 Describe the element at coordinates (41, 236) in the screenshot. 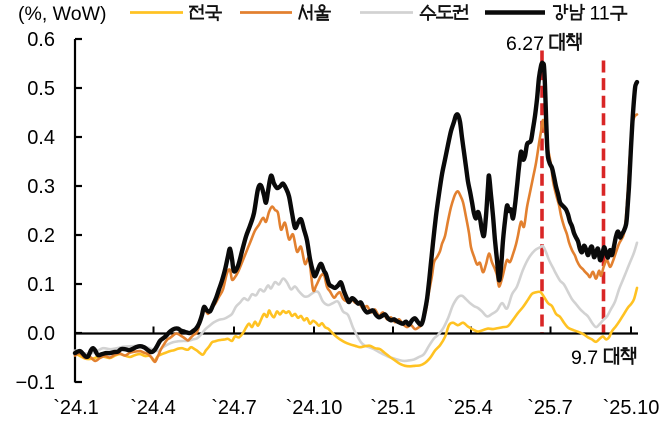

I see `svg-text: 0.2` at that location.